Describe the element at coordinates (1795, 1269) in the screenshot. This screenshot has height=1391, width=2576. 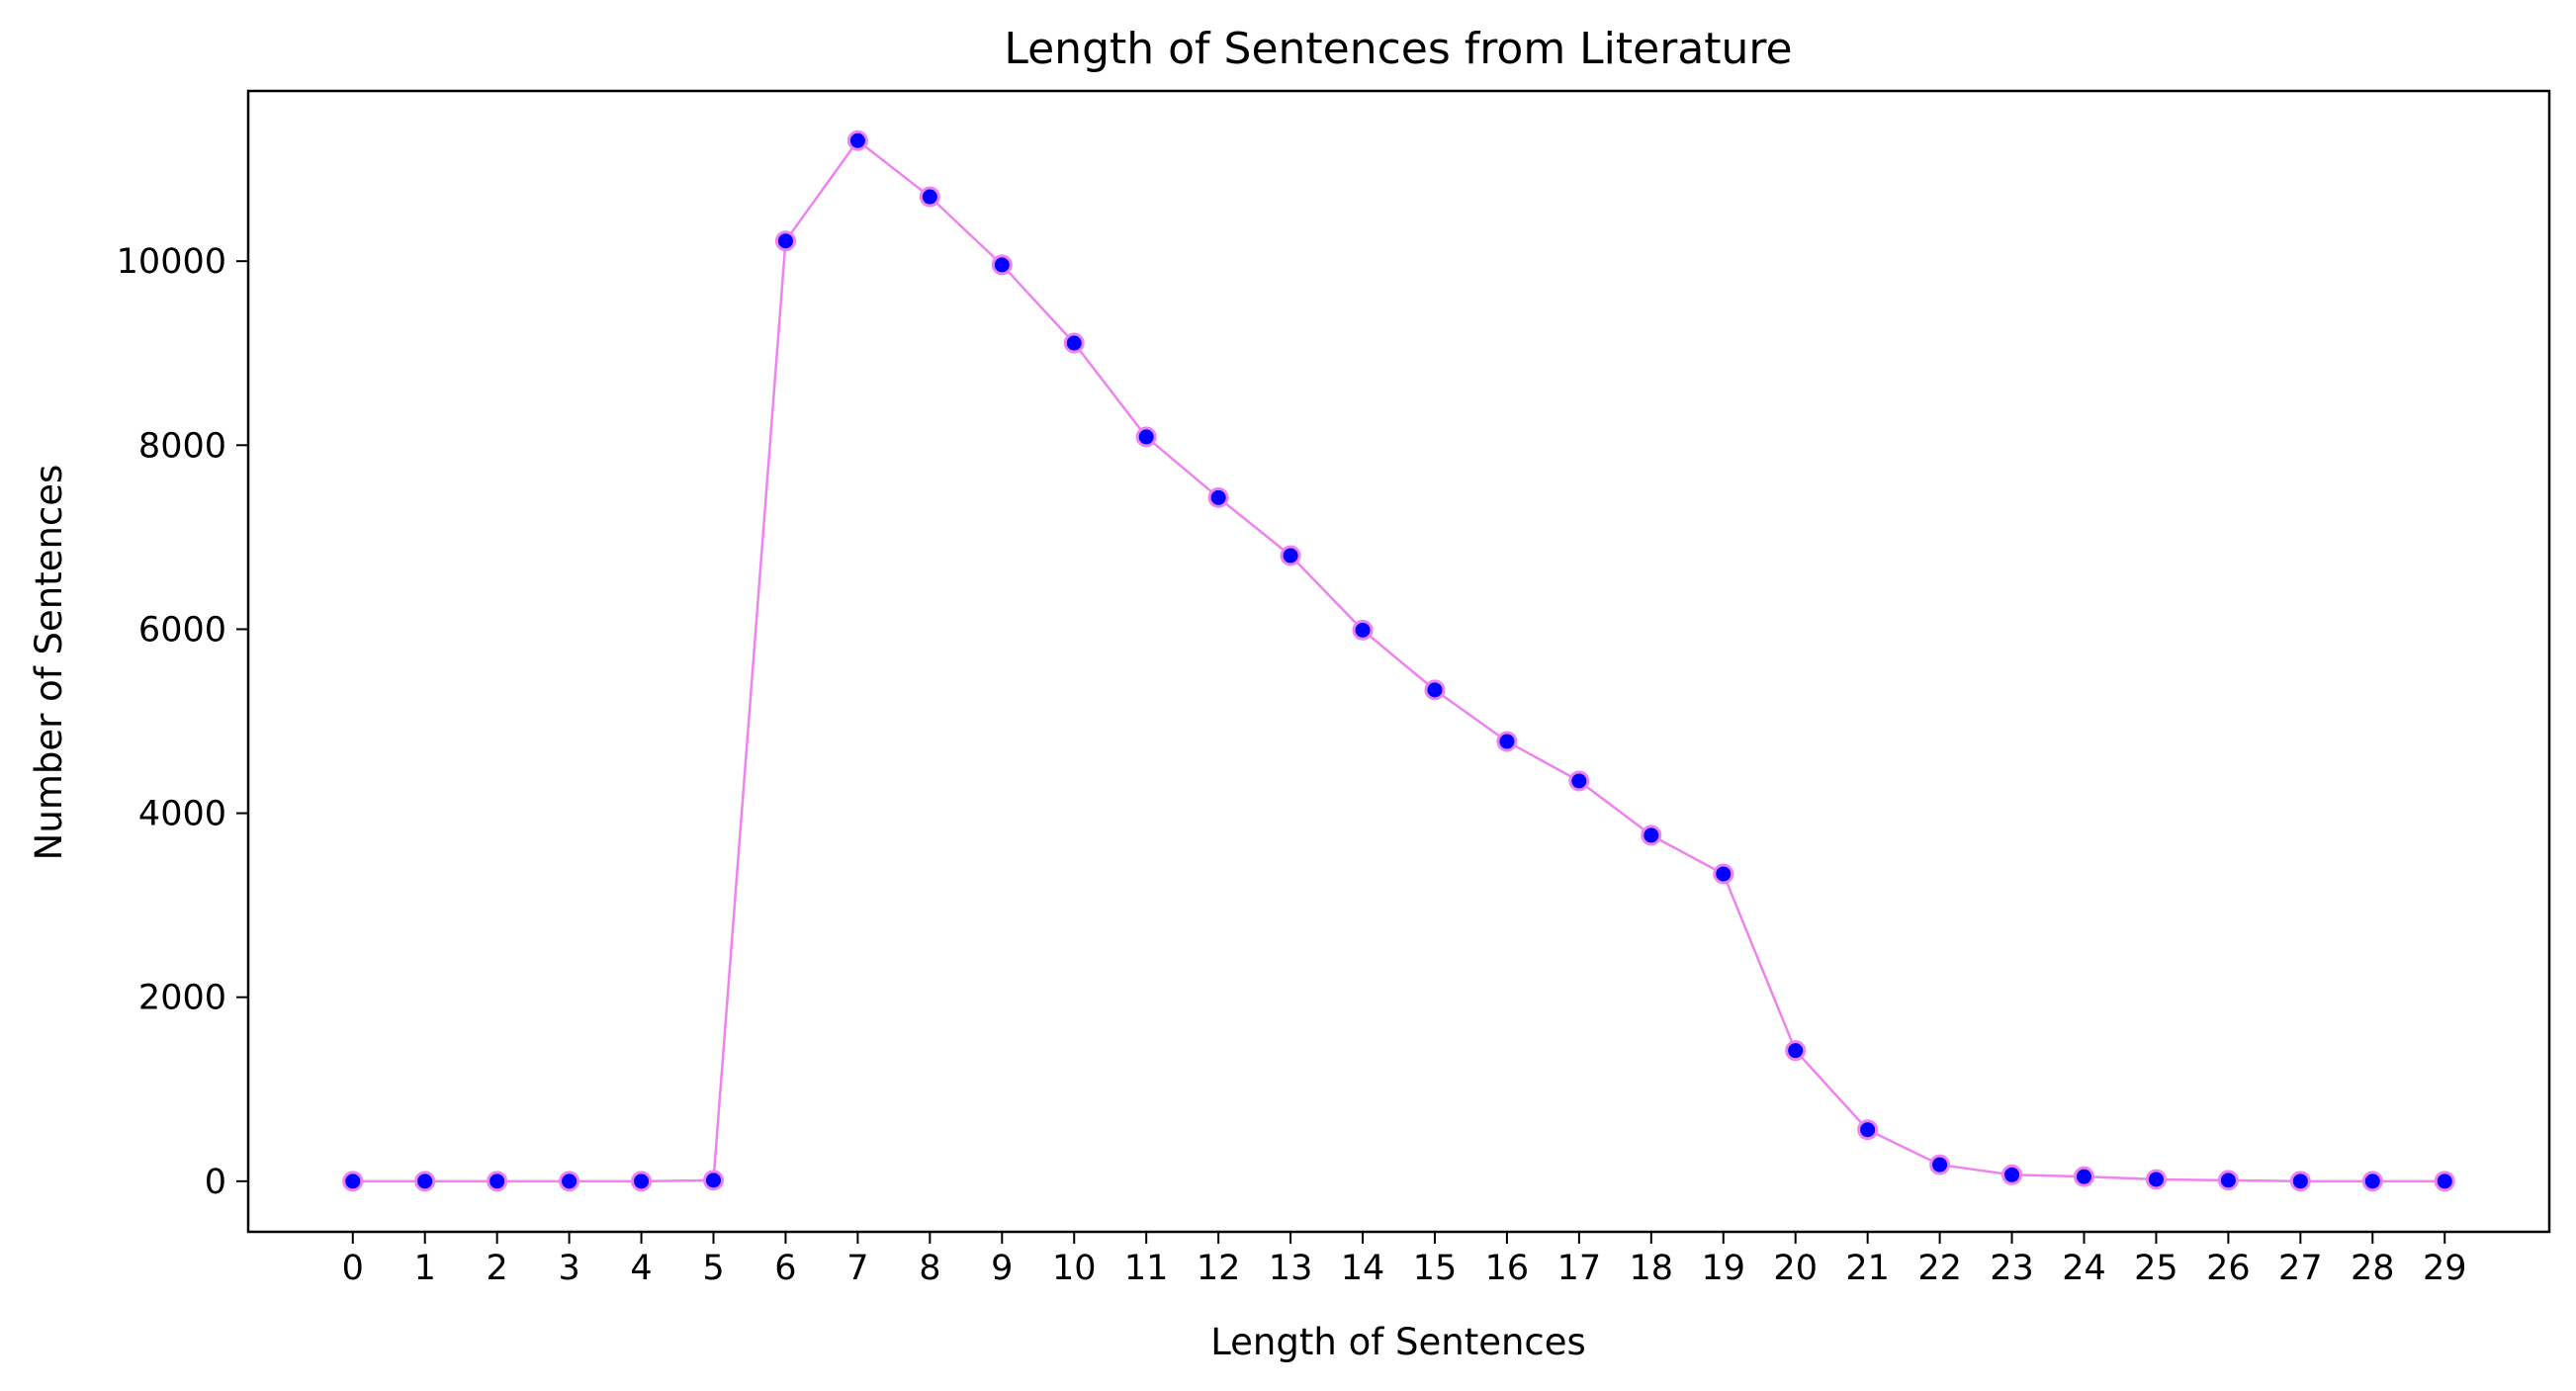
I see `x-tick-label: 20` at that location.